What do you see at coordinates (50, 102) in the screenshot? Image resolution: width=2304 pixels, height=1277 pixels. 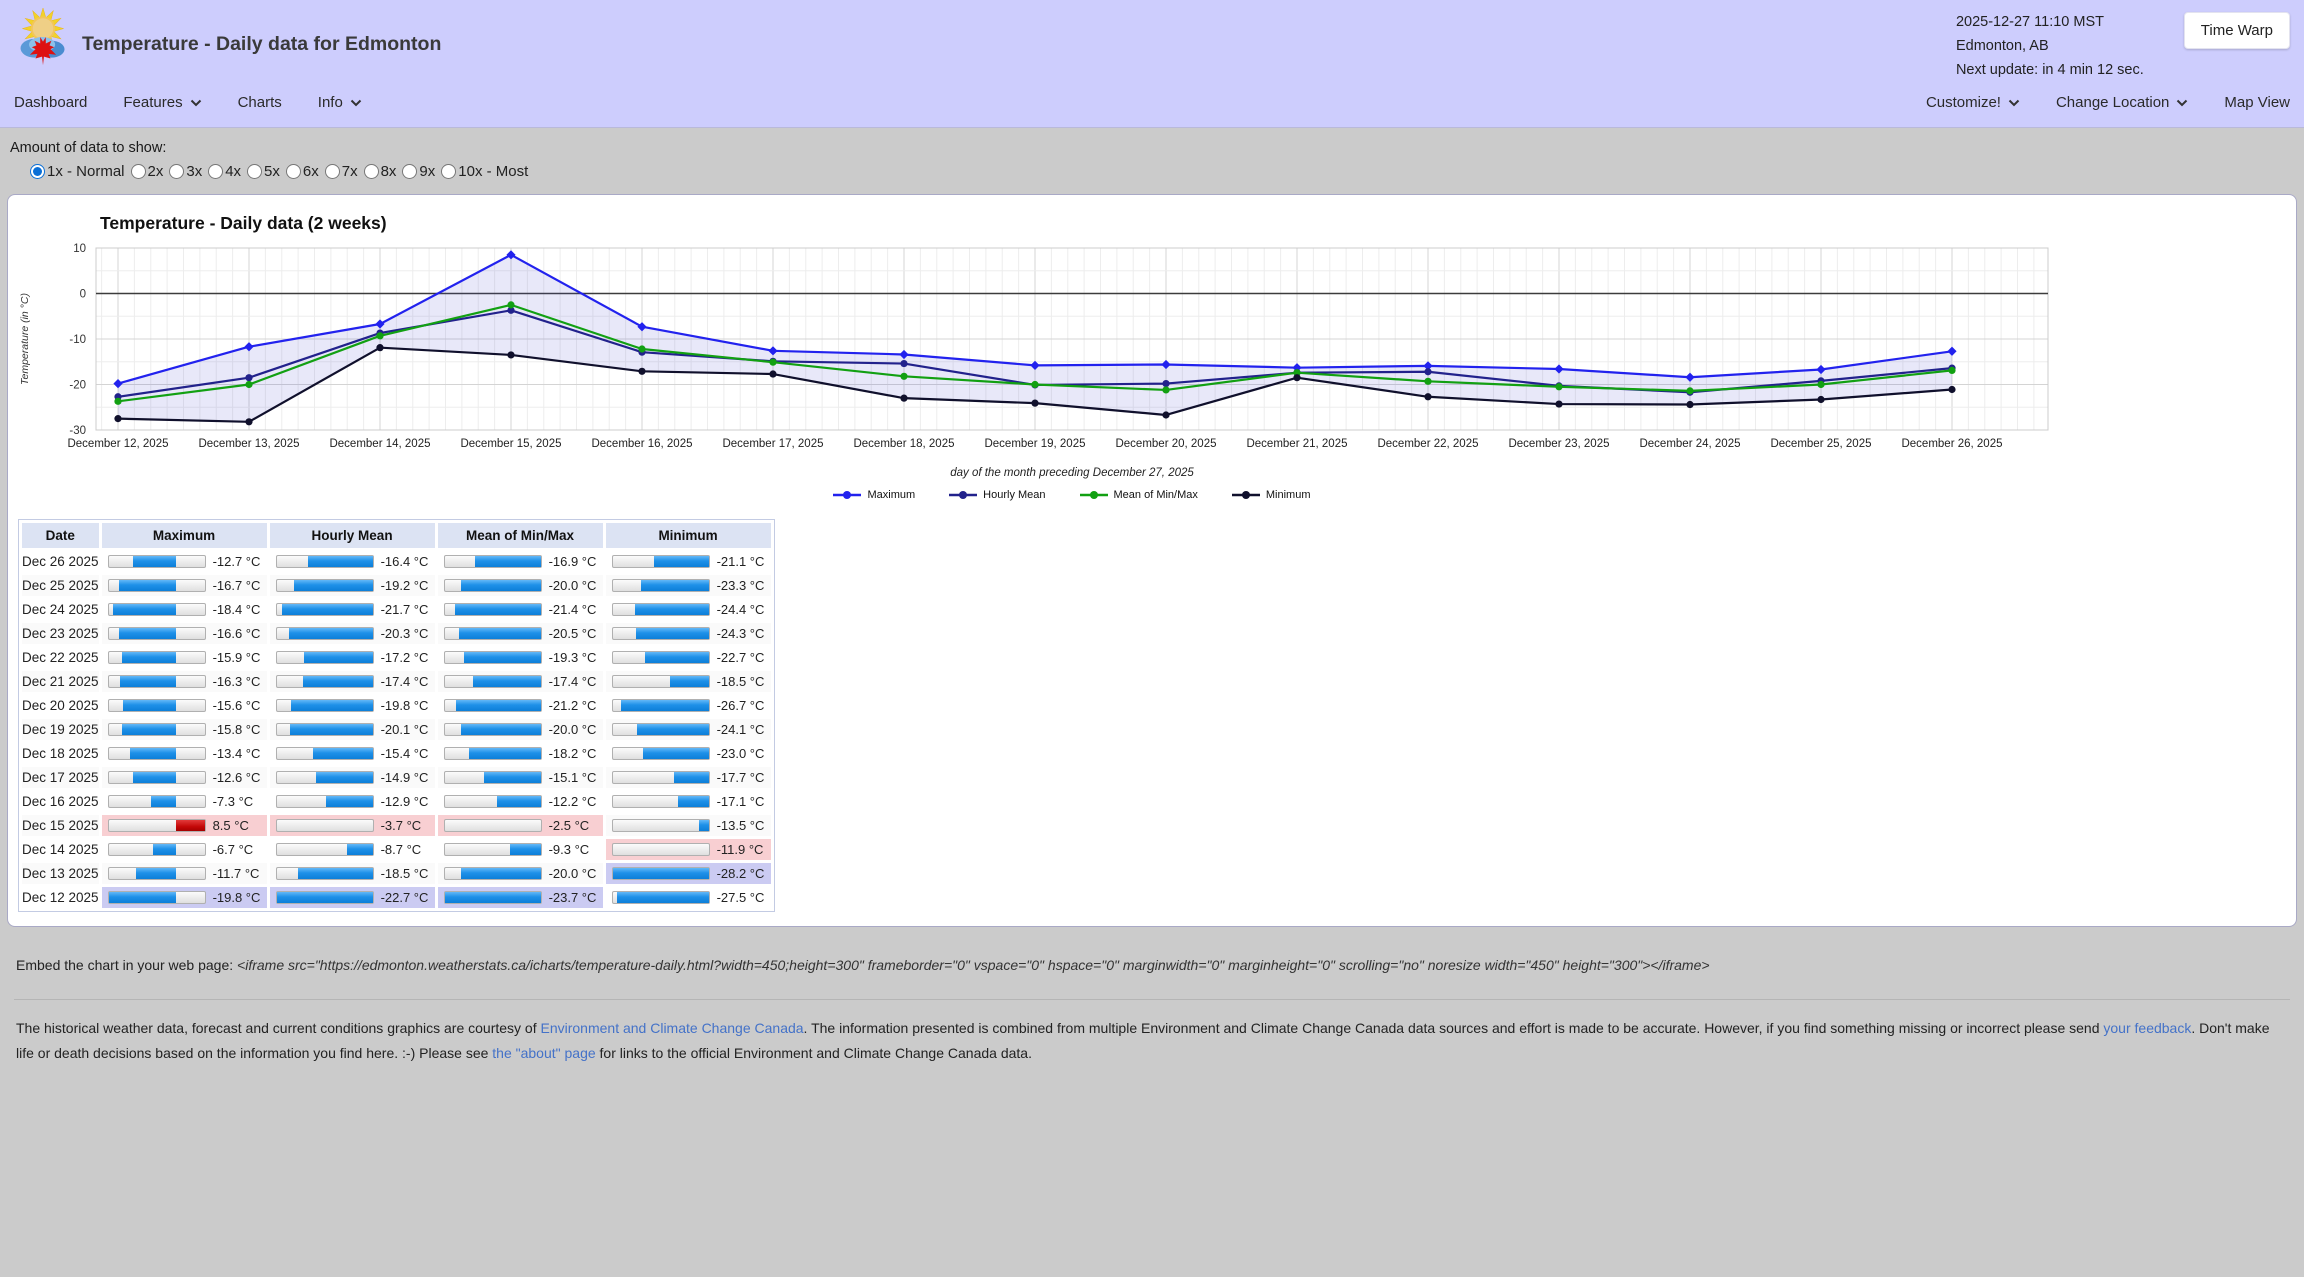 I see `nav-item-dashboard: Dashboard` at bounding box center [50, 102].